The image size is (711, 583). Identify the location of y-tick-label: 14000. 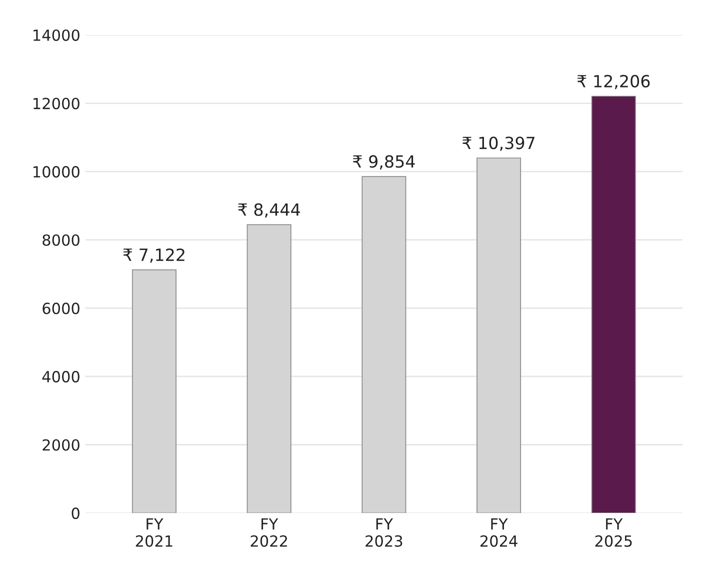
(57, 35).